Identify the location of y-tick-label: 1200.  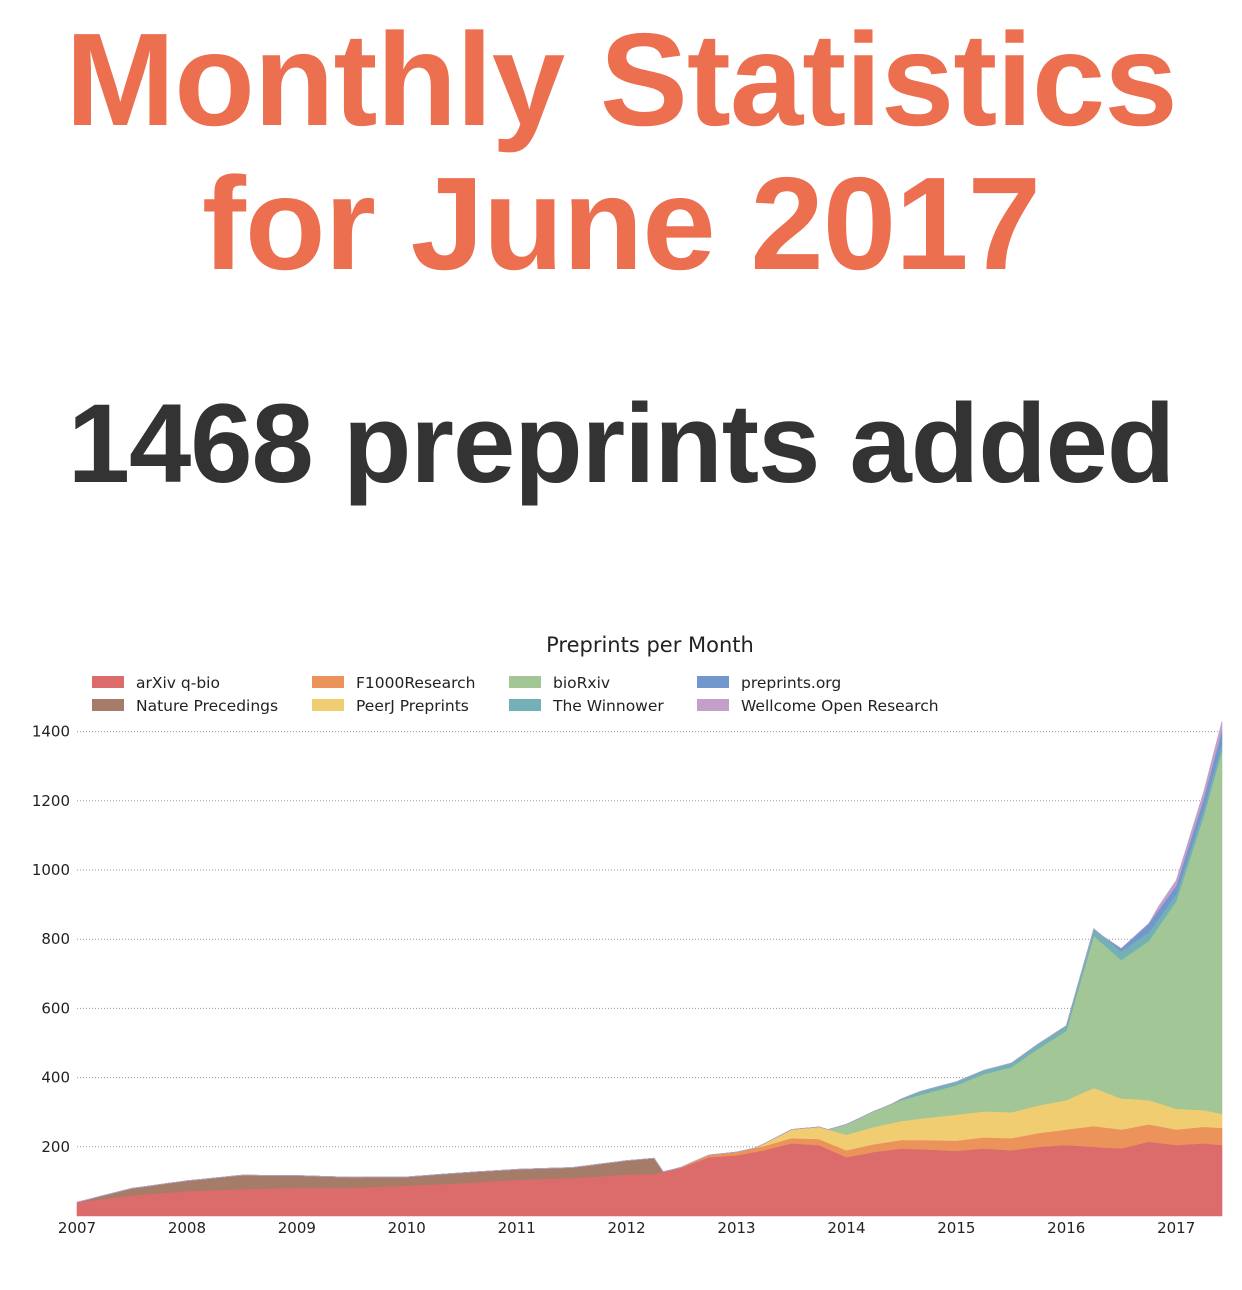
(51, 801).